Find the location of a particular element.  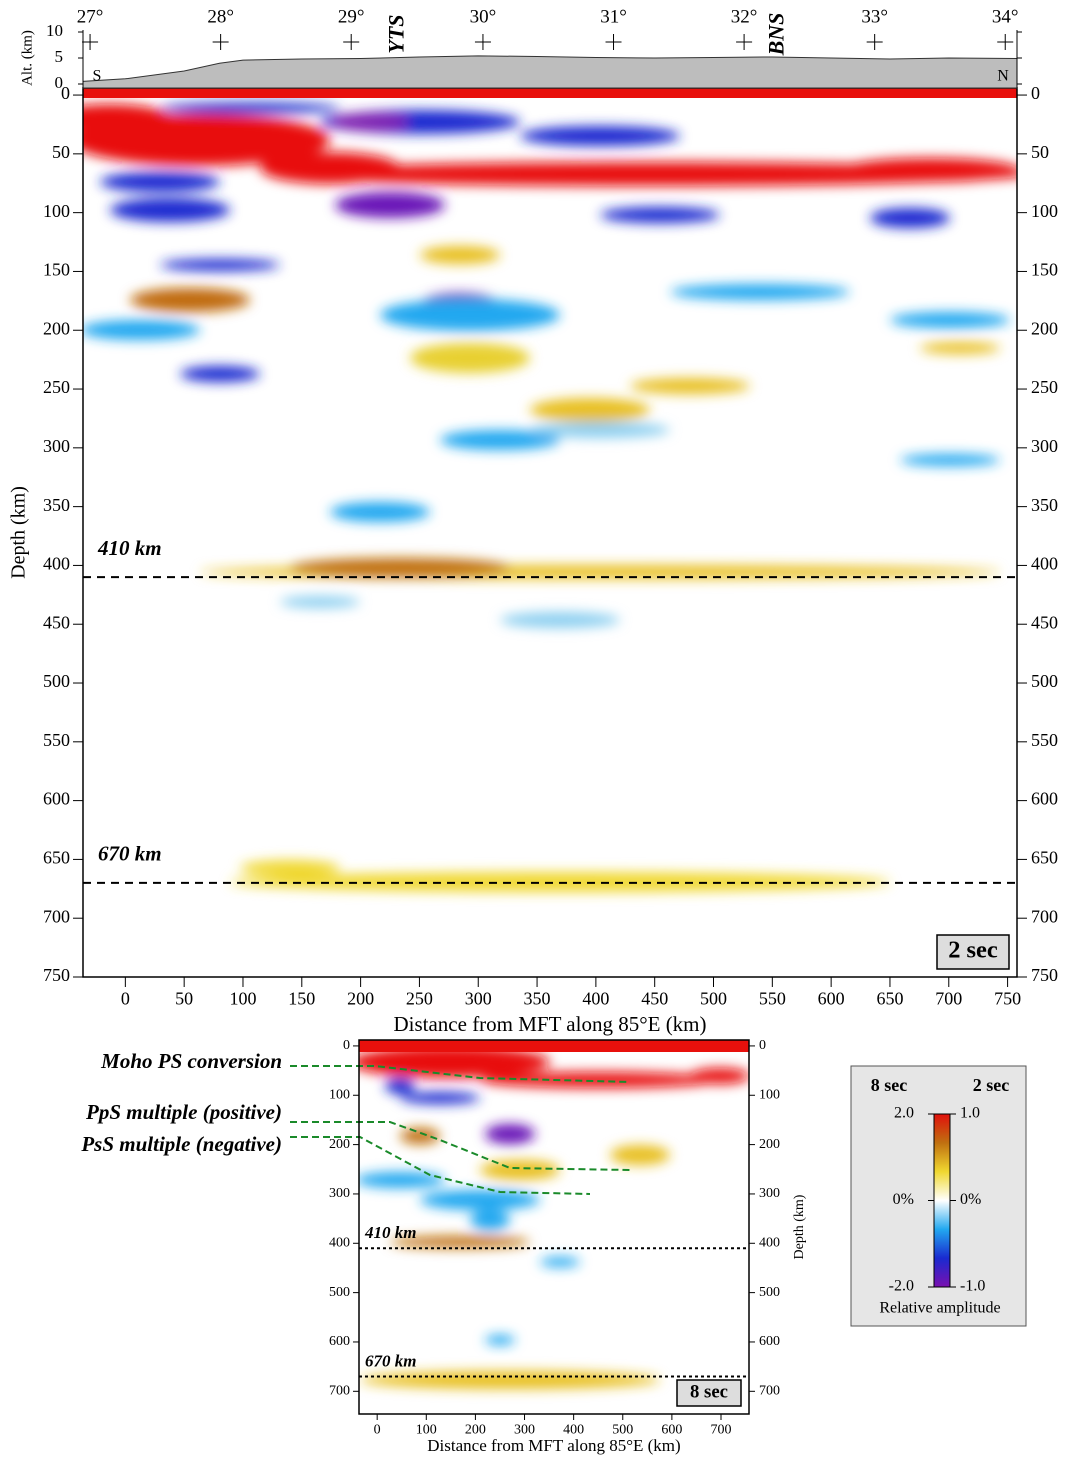

panel-label: 2 sec is located at coordinates (973, 950).